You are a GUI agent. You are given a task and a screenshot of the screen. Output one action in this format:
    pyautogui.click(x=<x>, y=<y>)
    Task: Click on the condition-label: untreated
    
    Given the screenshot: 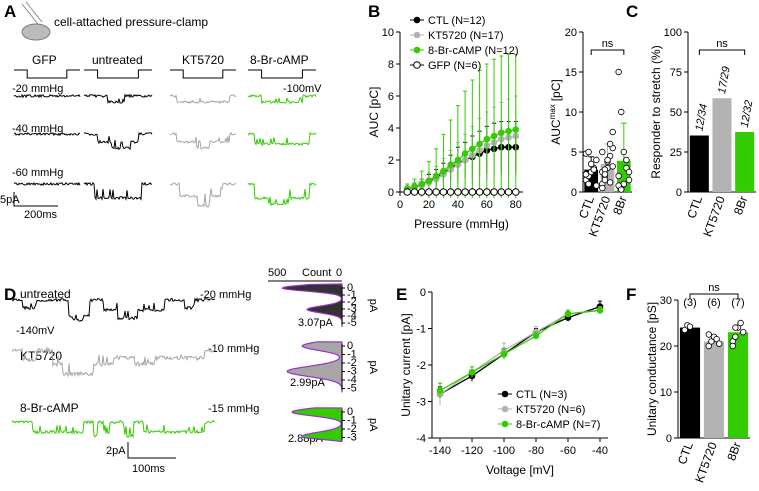 What is the action you would take?
    pyautogui.click(x=117, y=60)
    